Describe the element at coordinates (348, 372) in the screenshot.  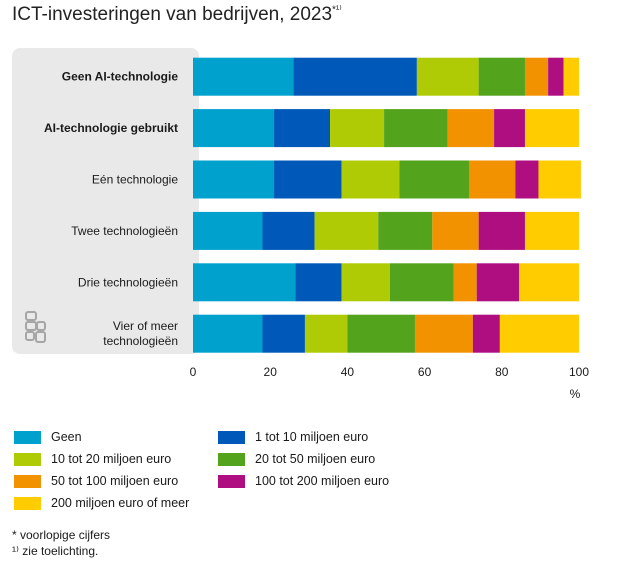
I see `x-tick-label: 40` at that location.